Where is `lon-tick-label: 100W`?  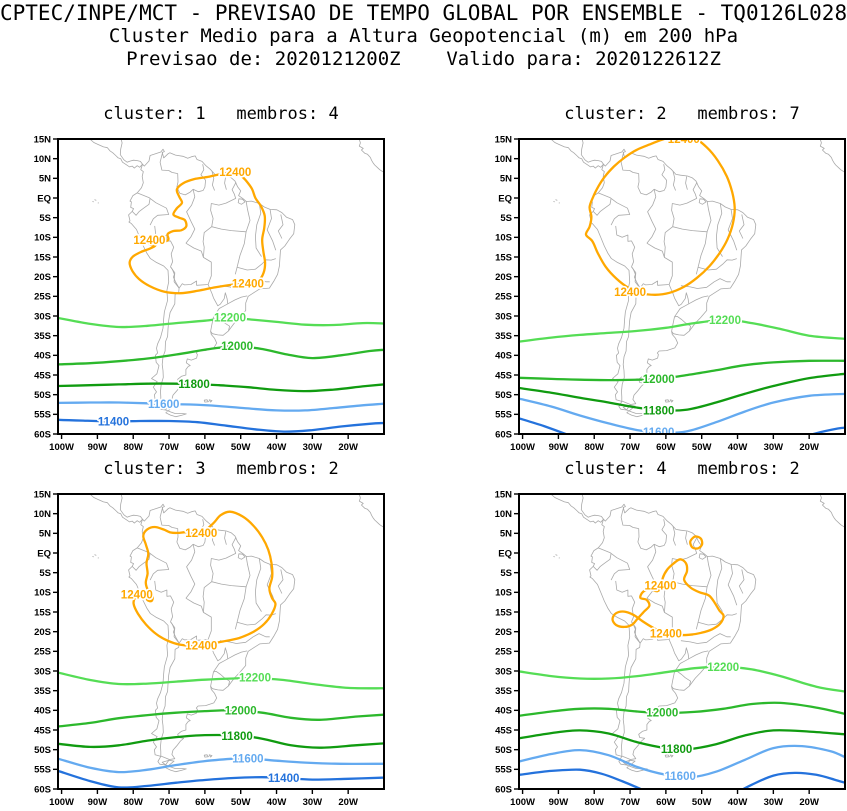 lon-tick-label: 100W is located at coordinates (61, 447).